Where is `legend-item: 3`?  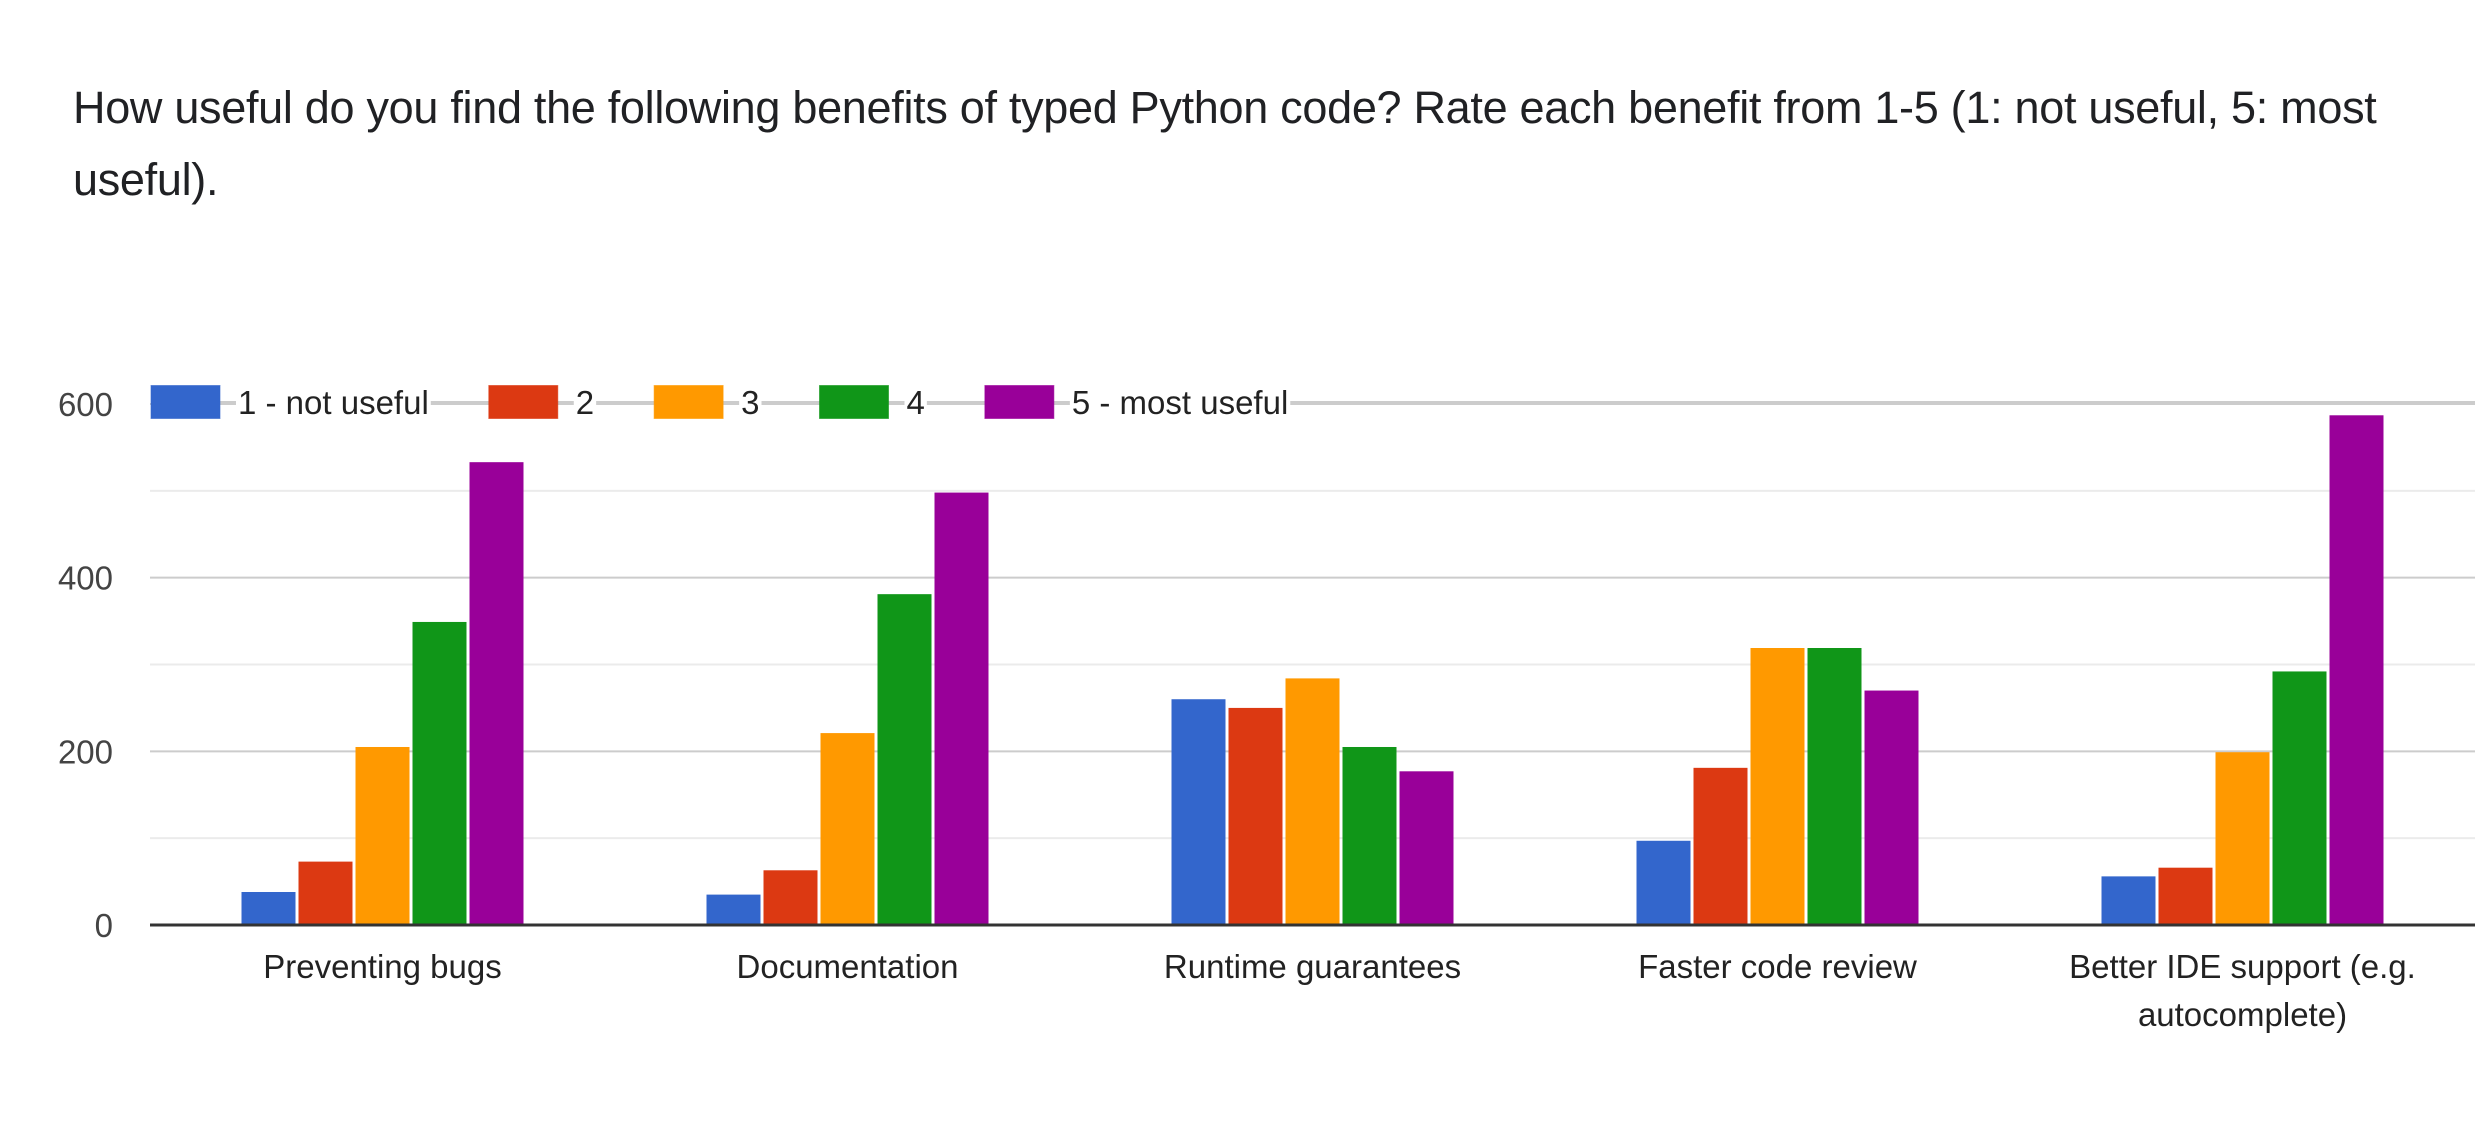 legend-item: 3 is located at coordinates (707, 402).